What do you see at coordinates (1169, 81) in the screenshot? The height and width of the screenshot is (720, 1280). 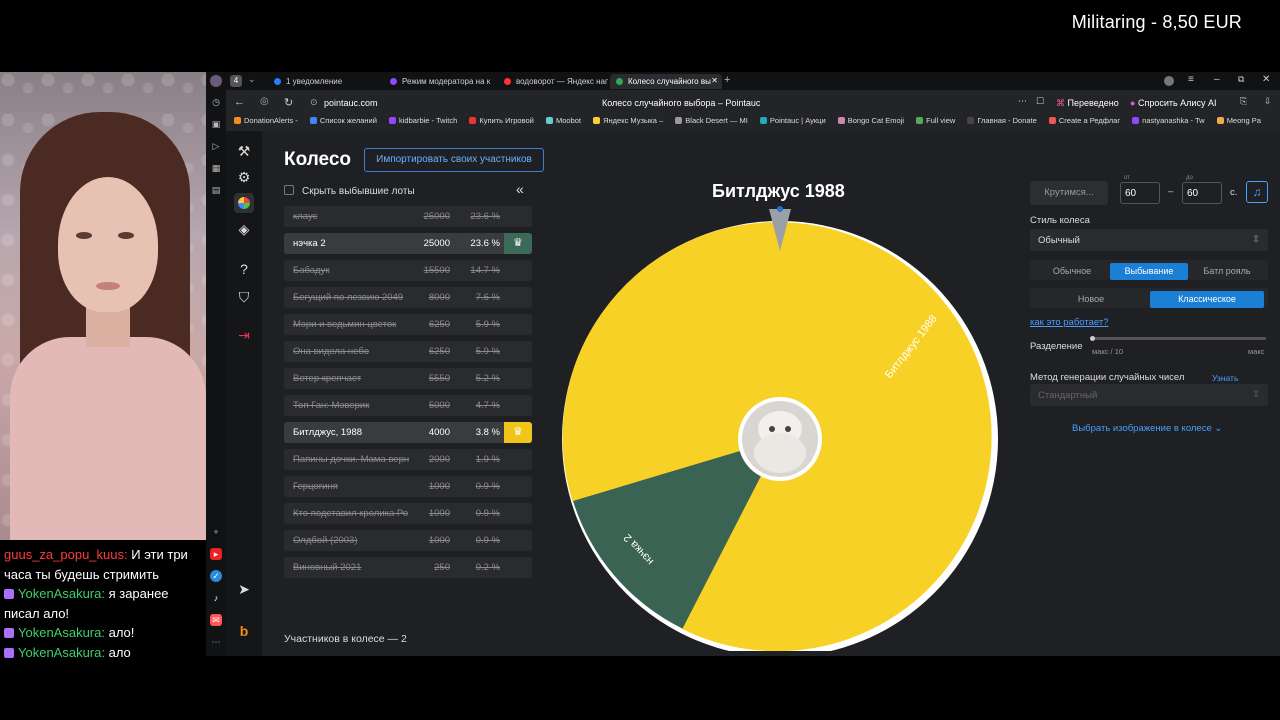 I see `account-icon` at bounding box center [1169, 81].